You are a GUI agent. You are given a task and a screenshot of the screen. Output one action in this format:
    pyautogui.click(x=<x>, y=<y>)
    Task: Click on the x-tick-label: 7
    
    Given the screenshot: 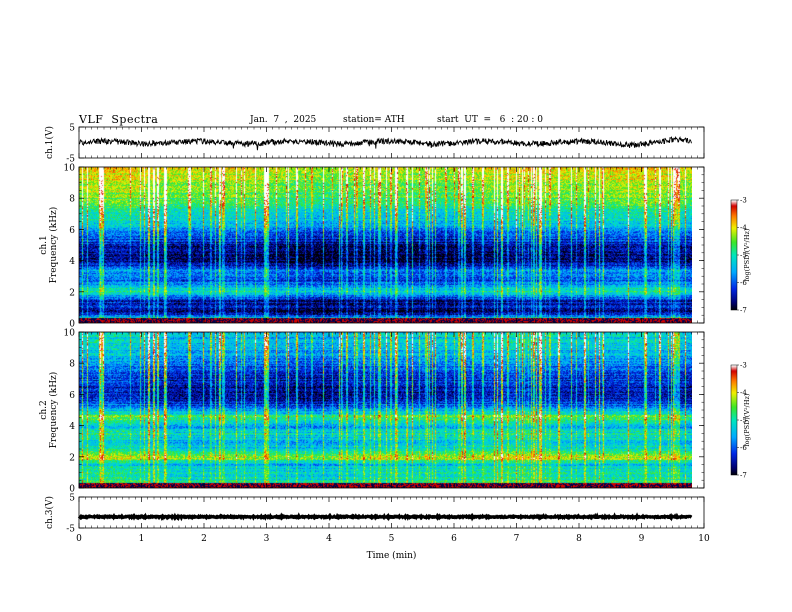 What is the action you would take?
    pyautogui.click(x=517, y=539)
    